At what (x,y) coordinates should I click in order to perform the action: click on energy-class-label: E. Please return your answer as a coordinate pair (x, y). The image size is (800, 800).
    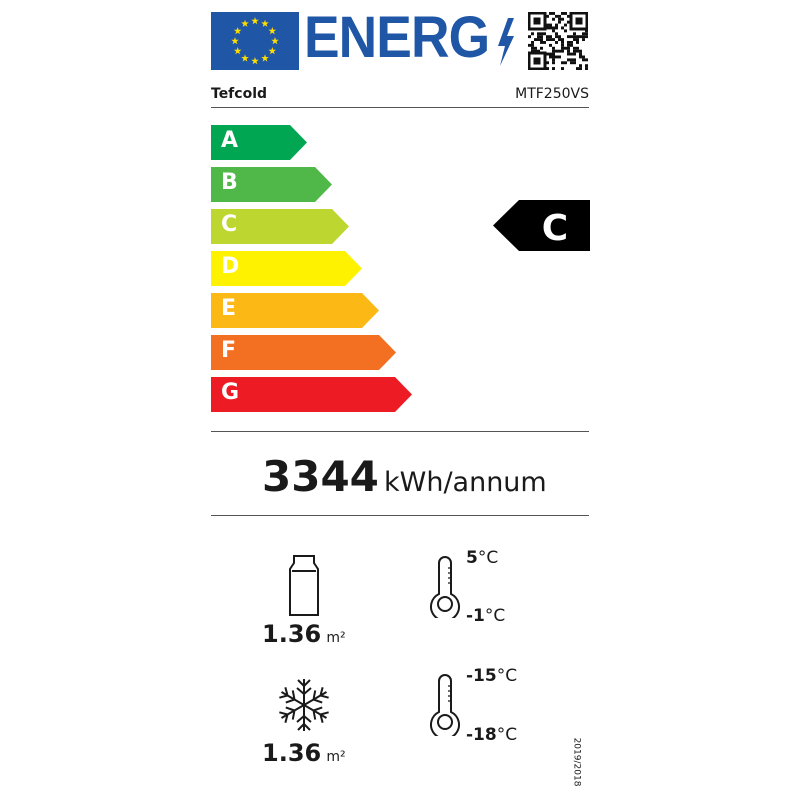
    Looking at the image, I should click on (229, 308).